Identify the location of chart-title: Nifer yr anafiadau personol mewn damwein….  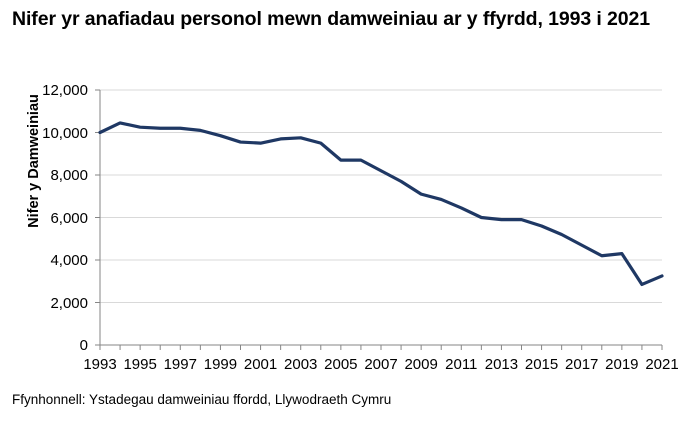
(331, 19).